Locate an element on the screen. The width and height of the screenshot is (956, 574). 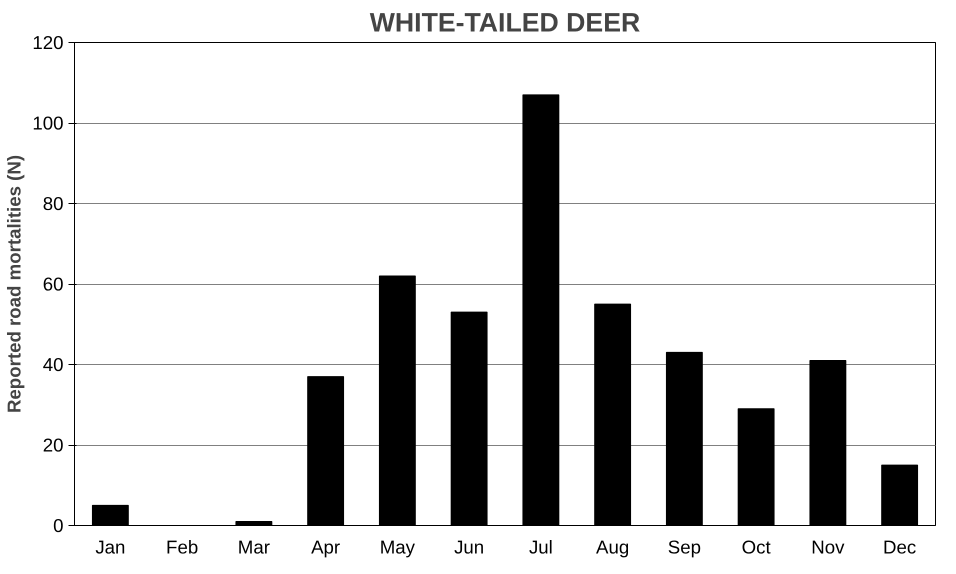
x-tick-label: Dec is located at coordinates (899, 547).